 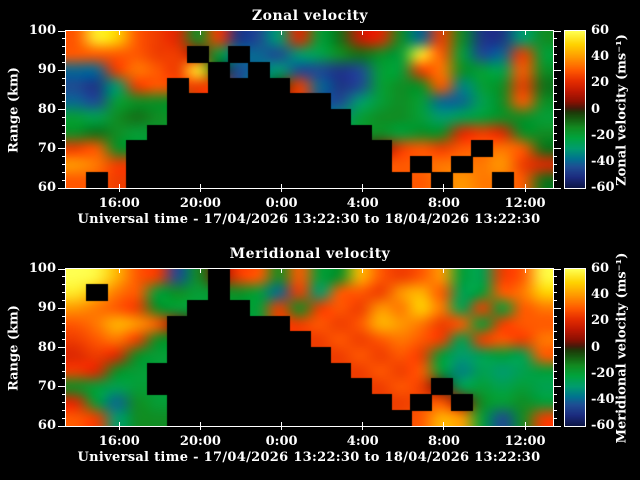 I want to click on meridional-colorbar, so click(x=575, y=347).